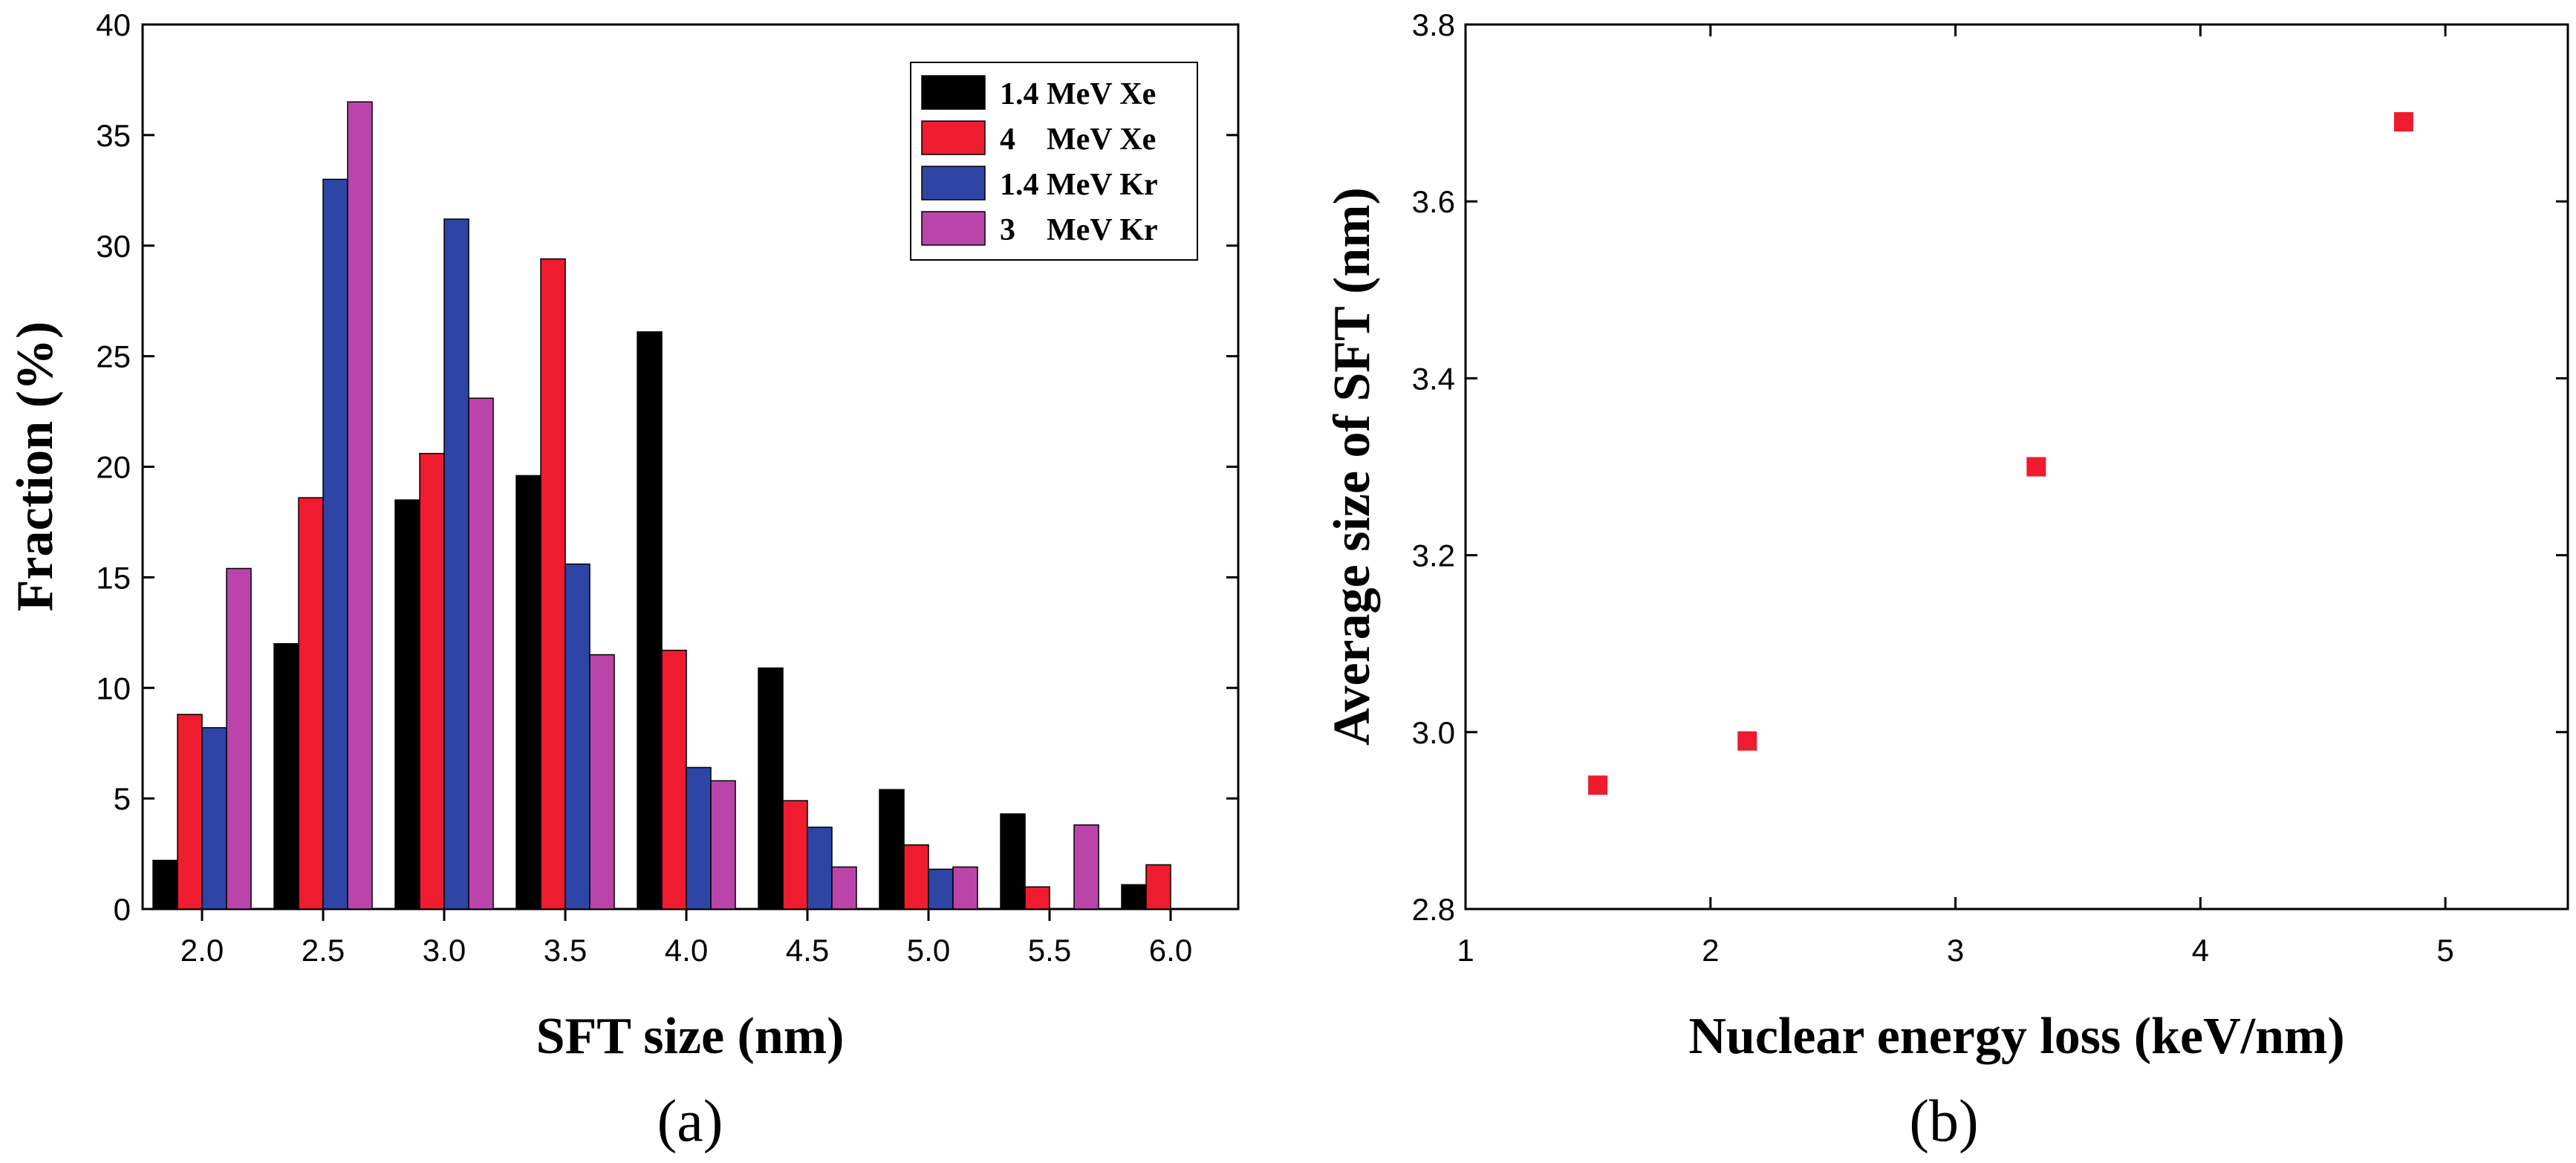 This screenshot has width=2576, height=1163. Describe the element at coordinates (1433, 732) in the screenshot. I see `y-tick-label: 3.0` at that location.